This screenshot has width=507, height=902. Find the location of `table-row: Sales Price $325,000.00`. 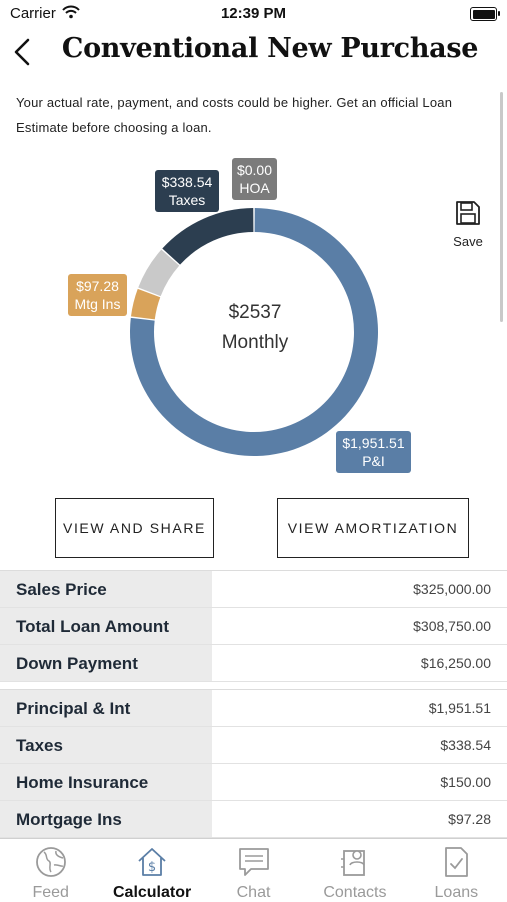

table-row: Sales Price $325,000.00 is located at coordinates (253, 589).